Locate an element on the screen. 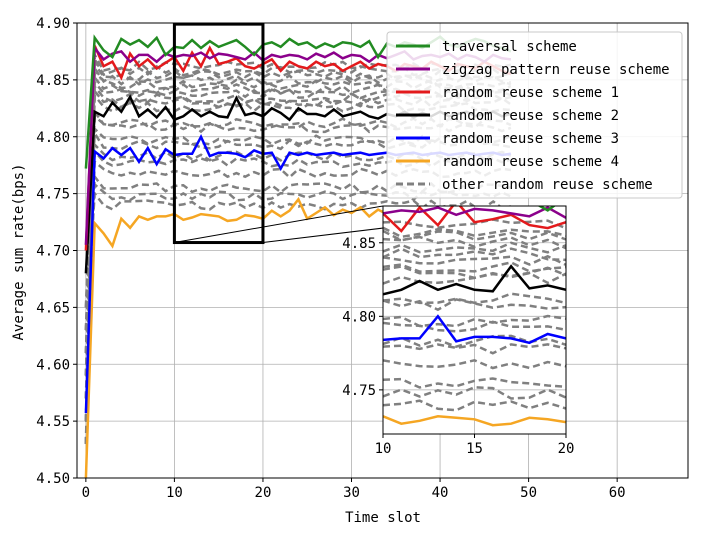  x-tick-label: 40 is located at coordinates (440, 493).